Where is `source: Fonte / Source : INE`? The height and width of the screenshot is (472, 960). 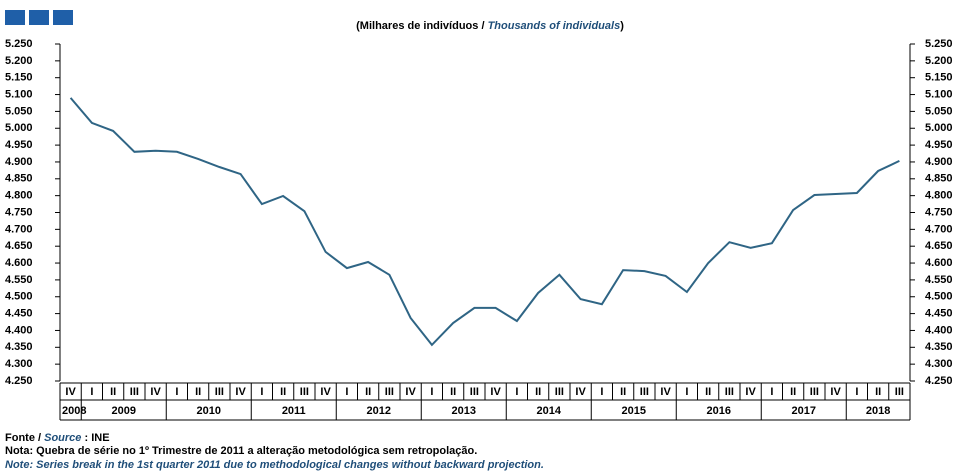
source: Fonte / Source : INE is located at coordinates (57, 438).